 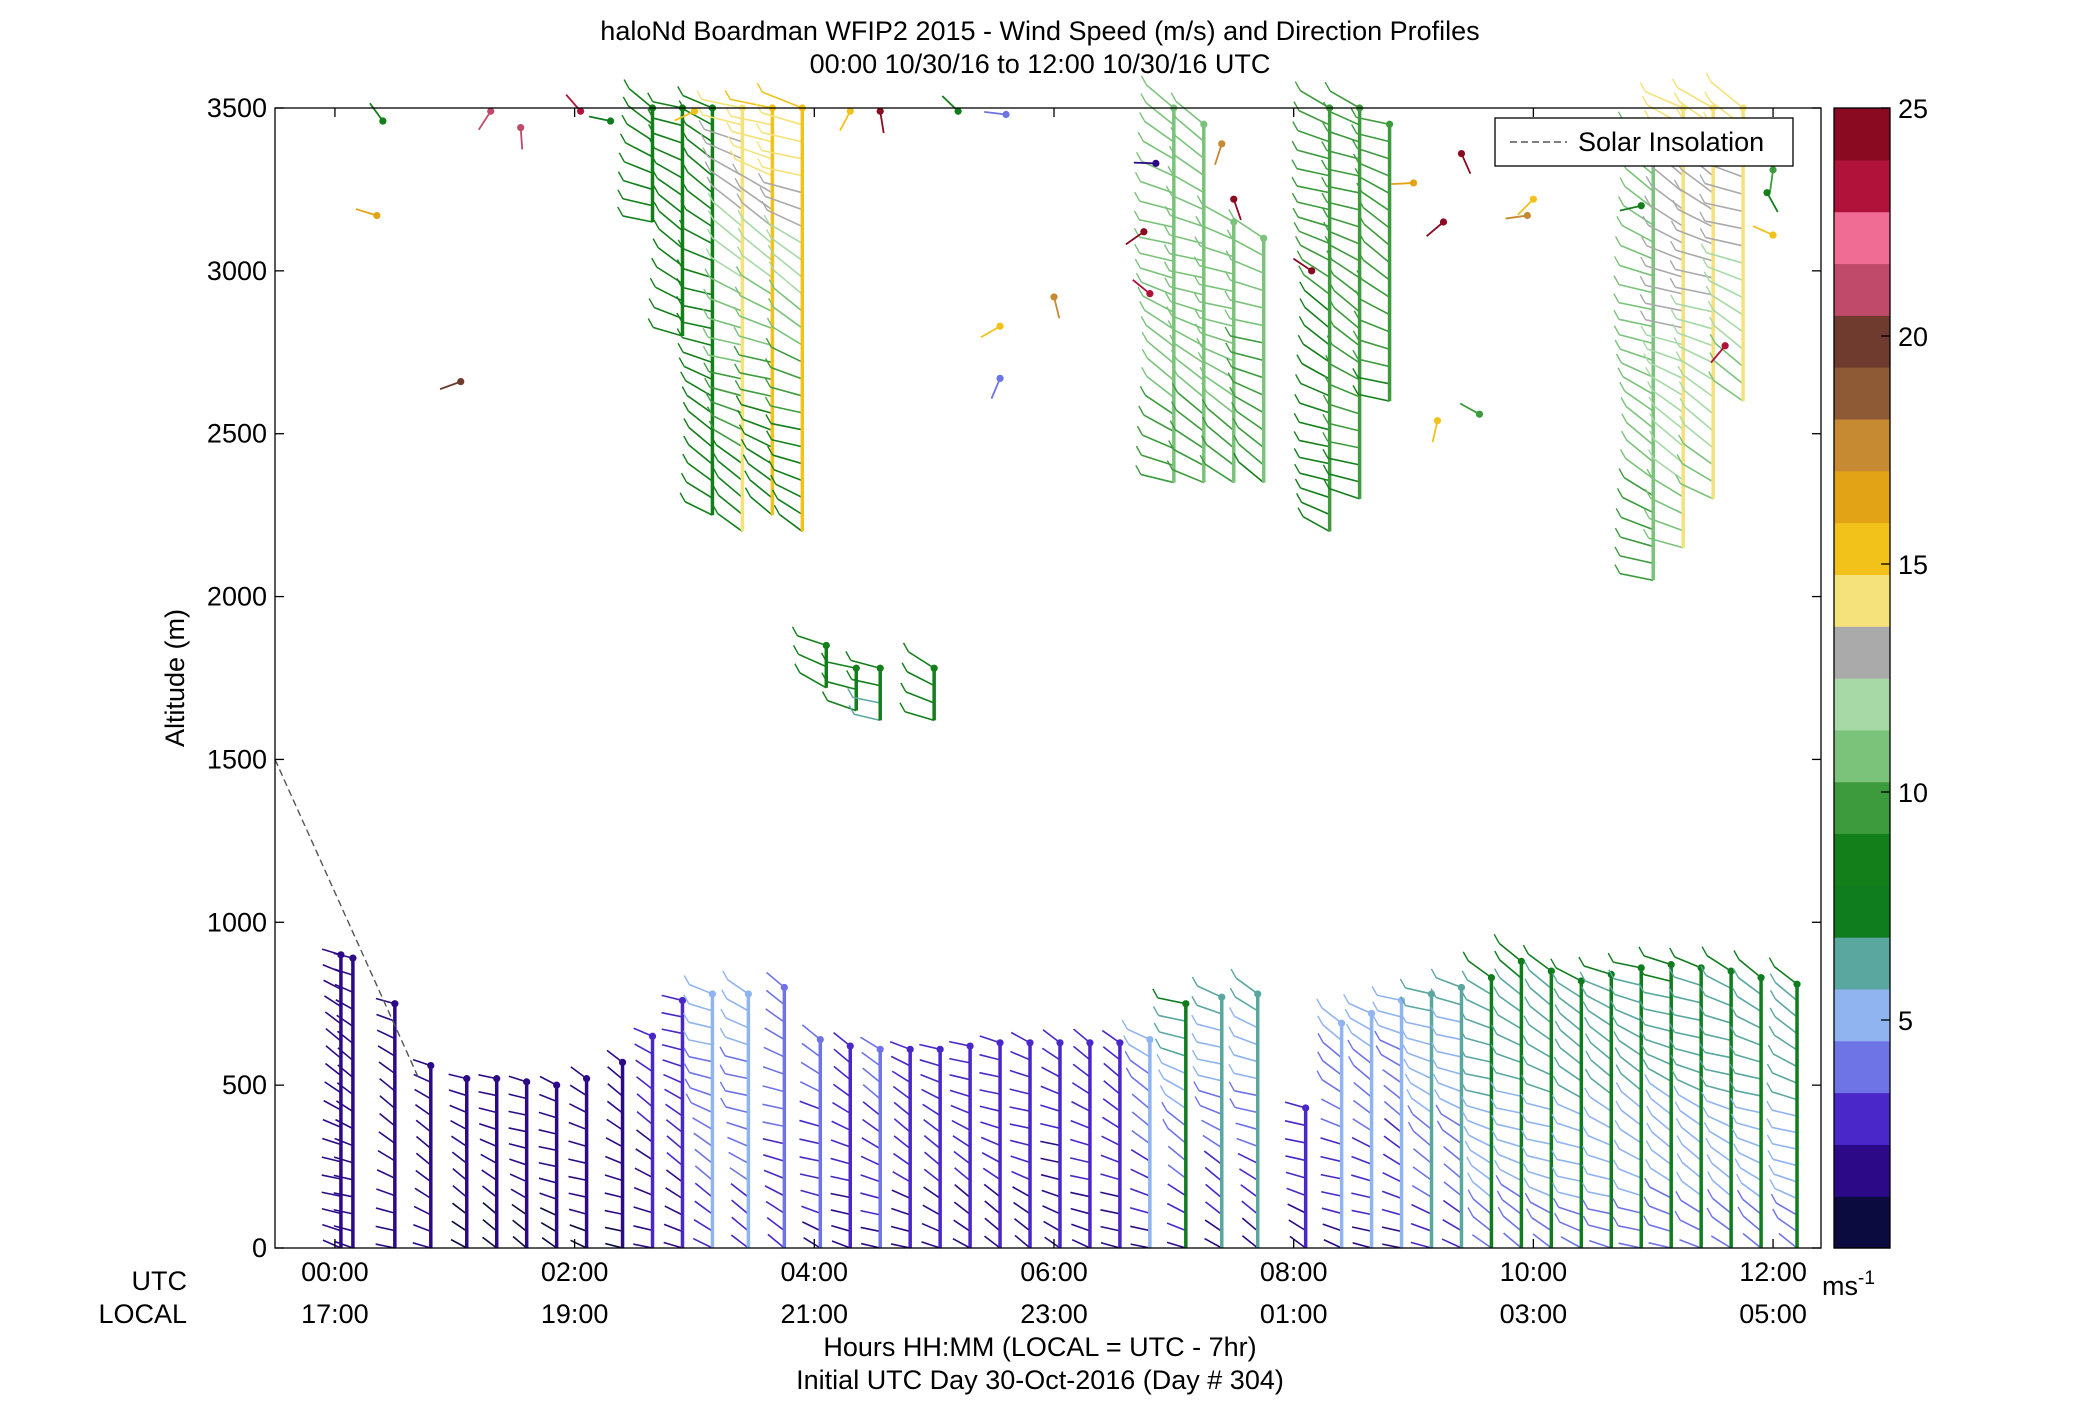 What do you see at coordinates (1913, 109) in the screenshot?
I see `colorbar-tick-label: 25` at bounding box center [1913, 109].